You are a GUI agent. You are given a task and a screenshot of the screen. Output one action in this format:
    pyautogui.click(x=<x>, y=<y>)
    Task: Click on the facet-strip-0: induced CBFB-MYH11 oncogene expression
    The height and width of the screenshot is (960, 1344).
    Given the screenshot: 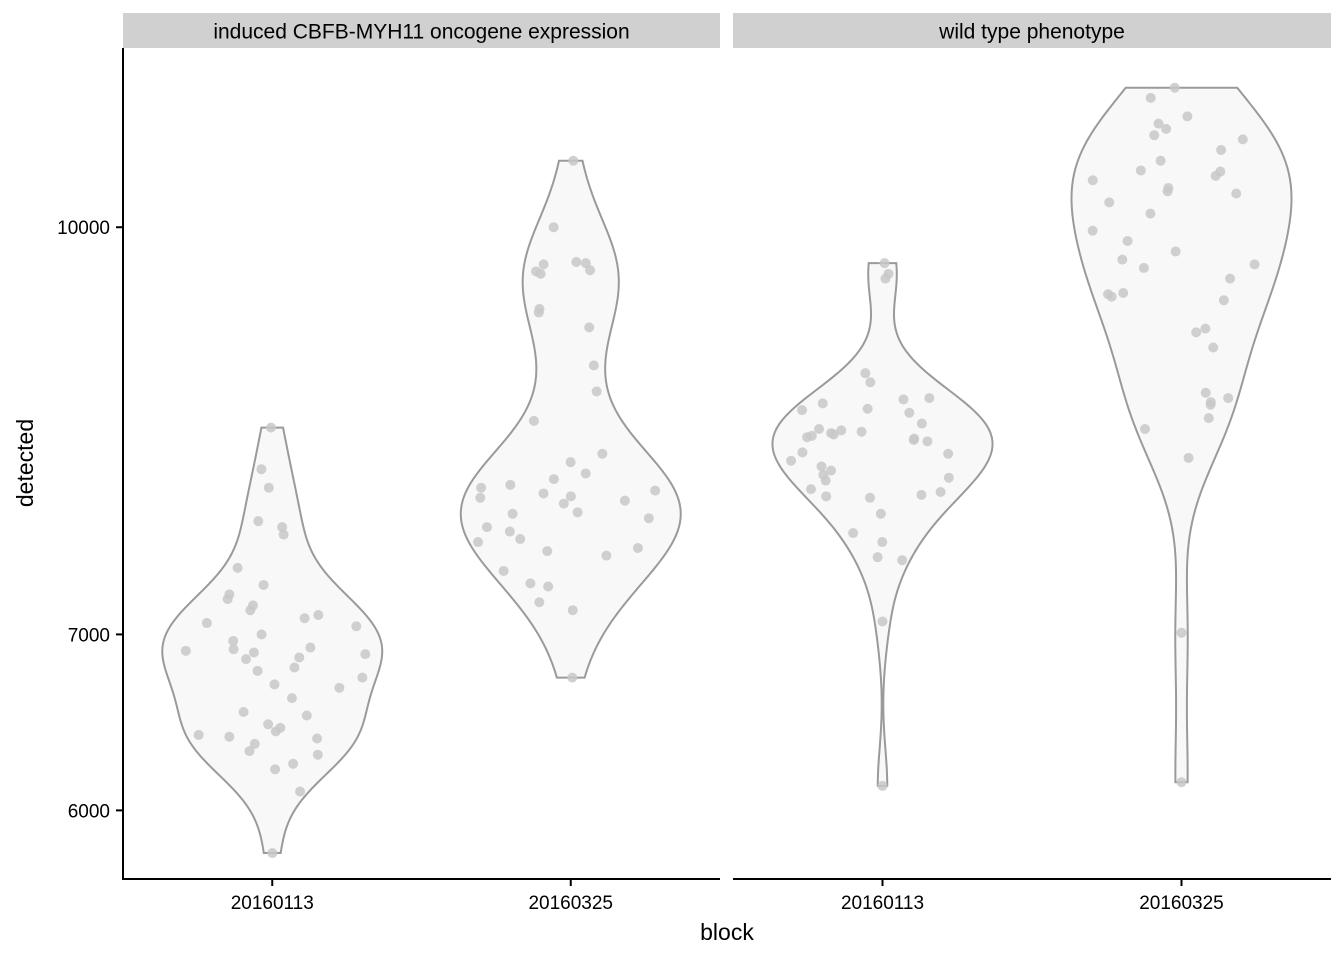 What is the action you would take?
    pyautogui.click(x=421, y=30)
    